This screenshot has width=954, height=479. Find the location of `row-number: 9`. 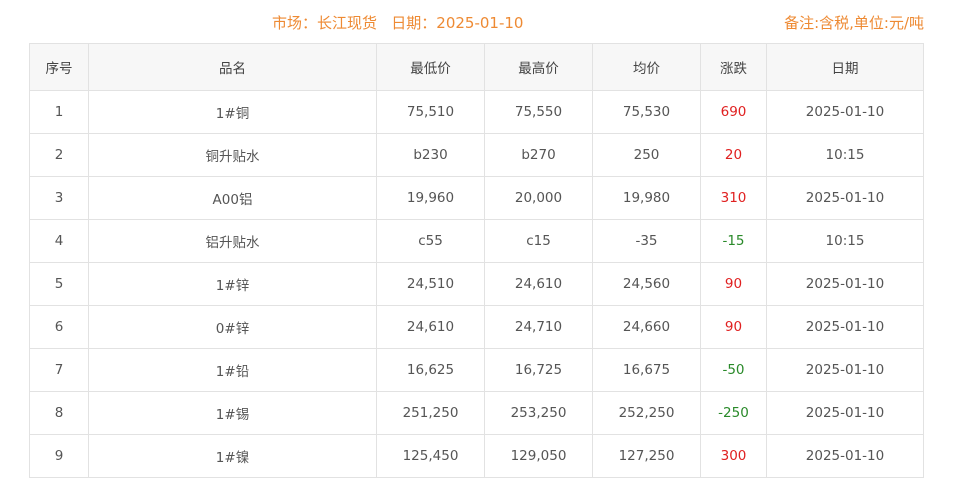

row-number: 9 is located at coordinates (59, 456).